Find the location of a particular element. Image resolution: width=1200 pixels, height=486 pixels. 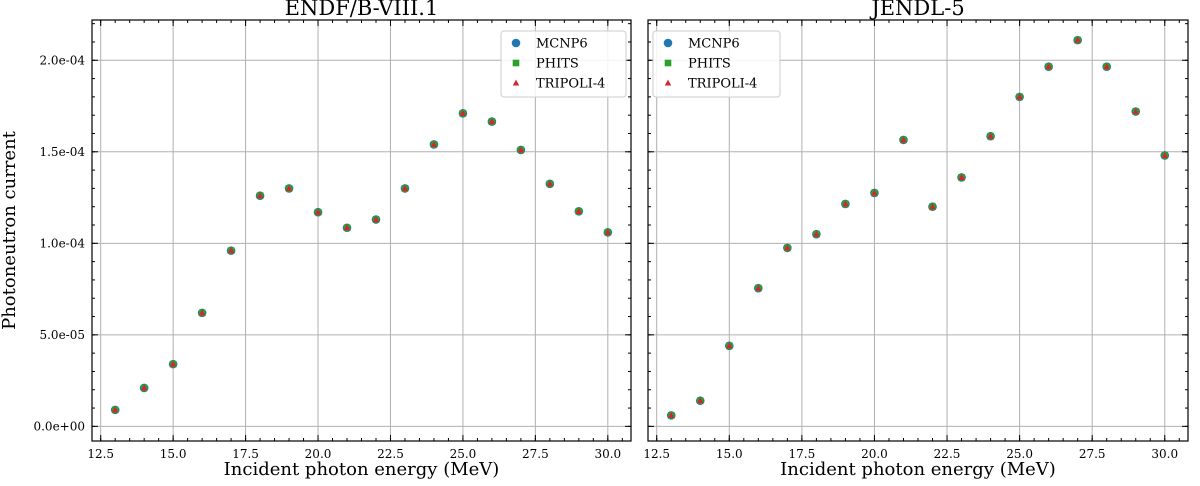

y-tick-label: 0.0e+00 is located at coordinates (59, 426).